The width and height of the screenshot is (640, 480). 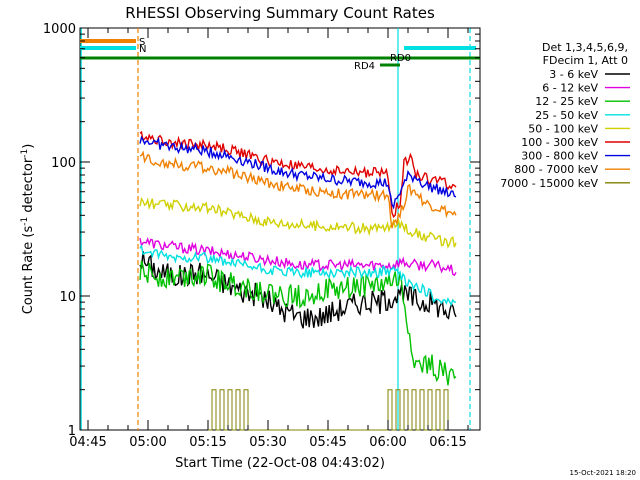 What do you see at coordinates (585, 47) in the screenshot?
I see `legend-header-1: Det 1,3,4,5,6,9,` at bounding box center [585, 47].